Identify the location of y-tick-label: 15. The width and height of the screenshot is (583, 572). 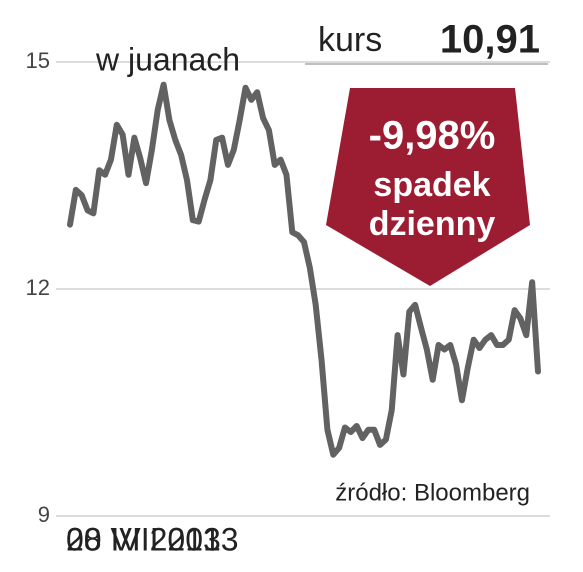
(38, 60).